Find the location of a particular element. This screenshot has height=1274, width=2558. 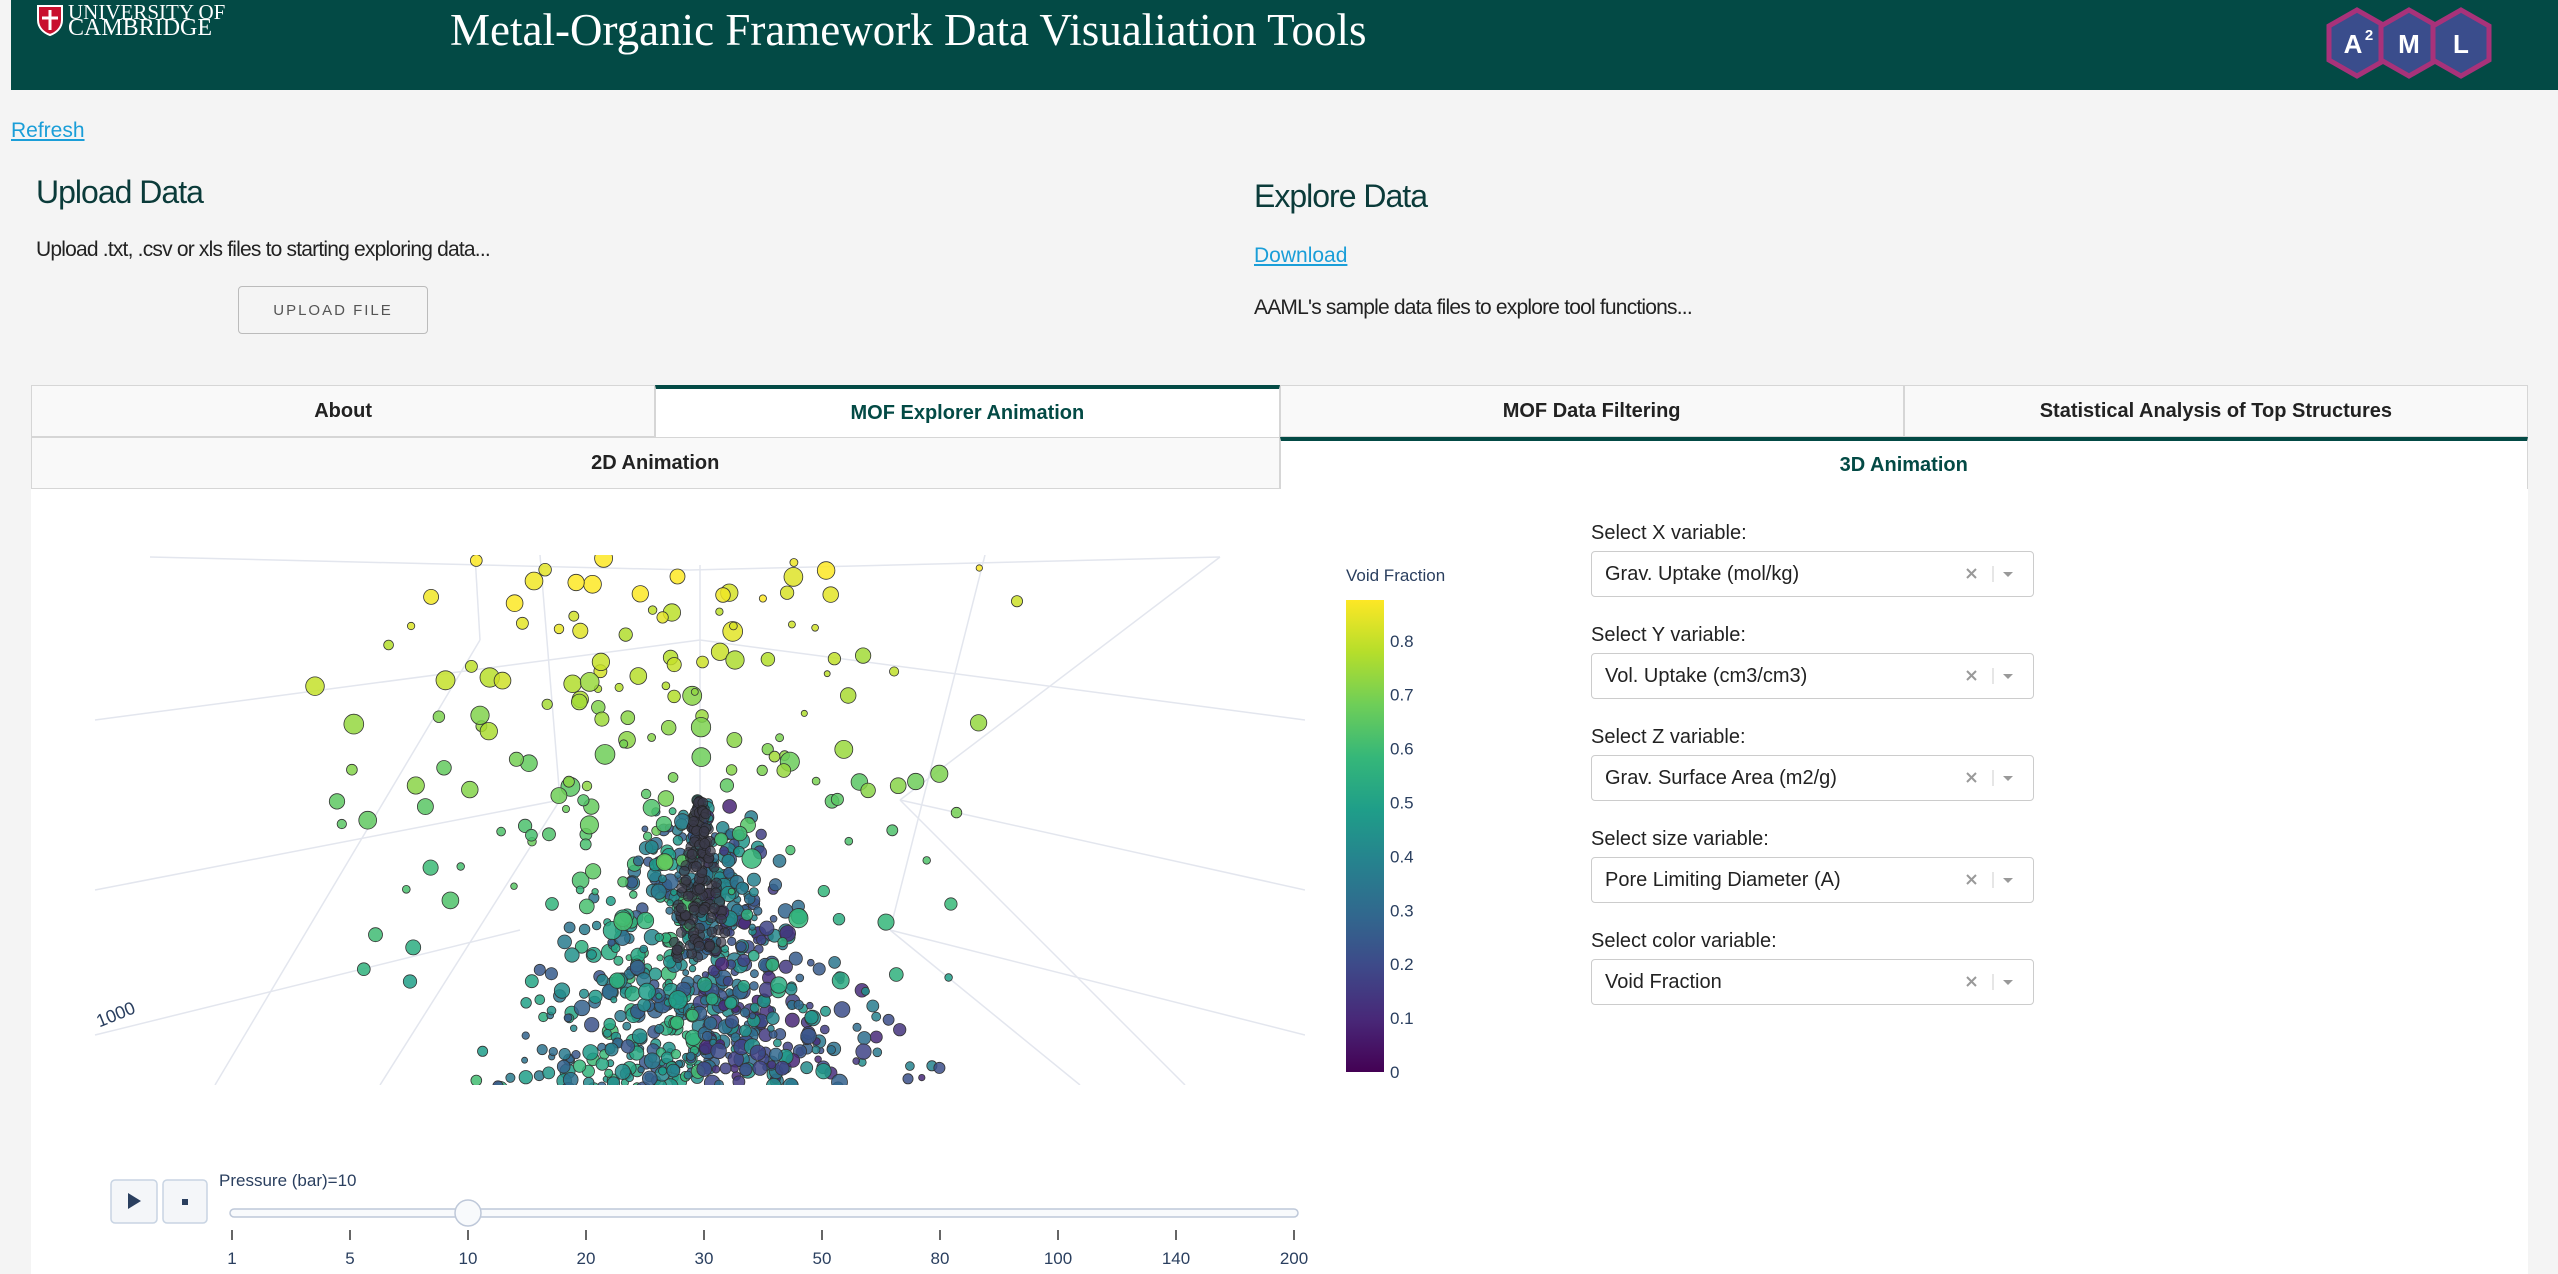

dropdown: Grav. Surface Area (m2/g) is located at coordinates (1812, 778).